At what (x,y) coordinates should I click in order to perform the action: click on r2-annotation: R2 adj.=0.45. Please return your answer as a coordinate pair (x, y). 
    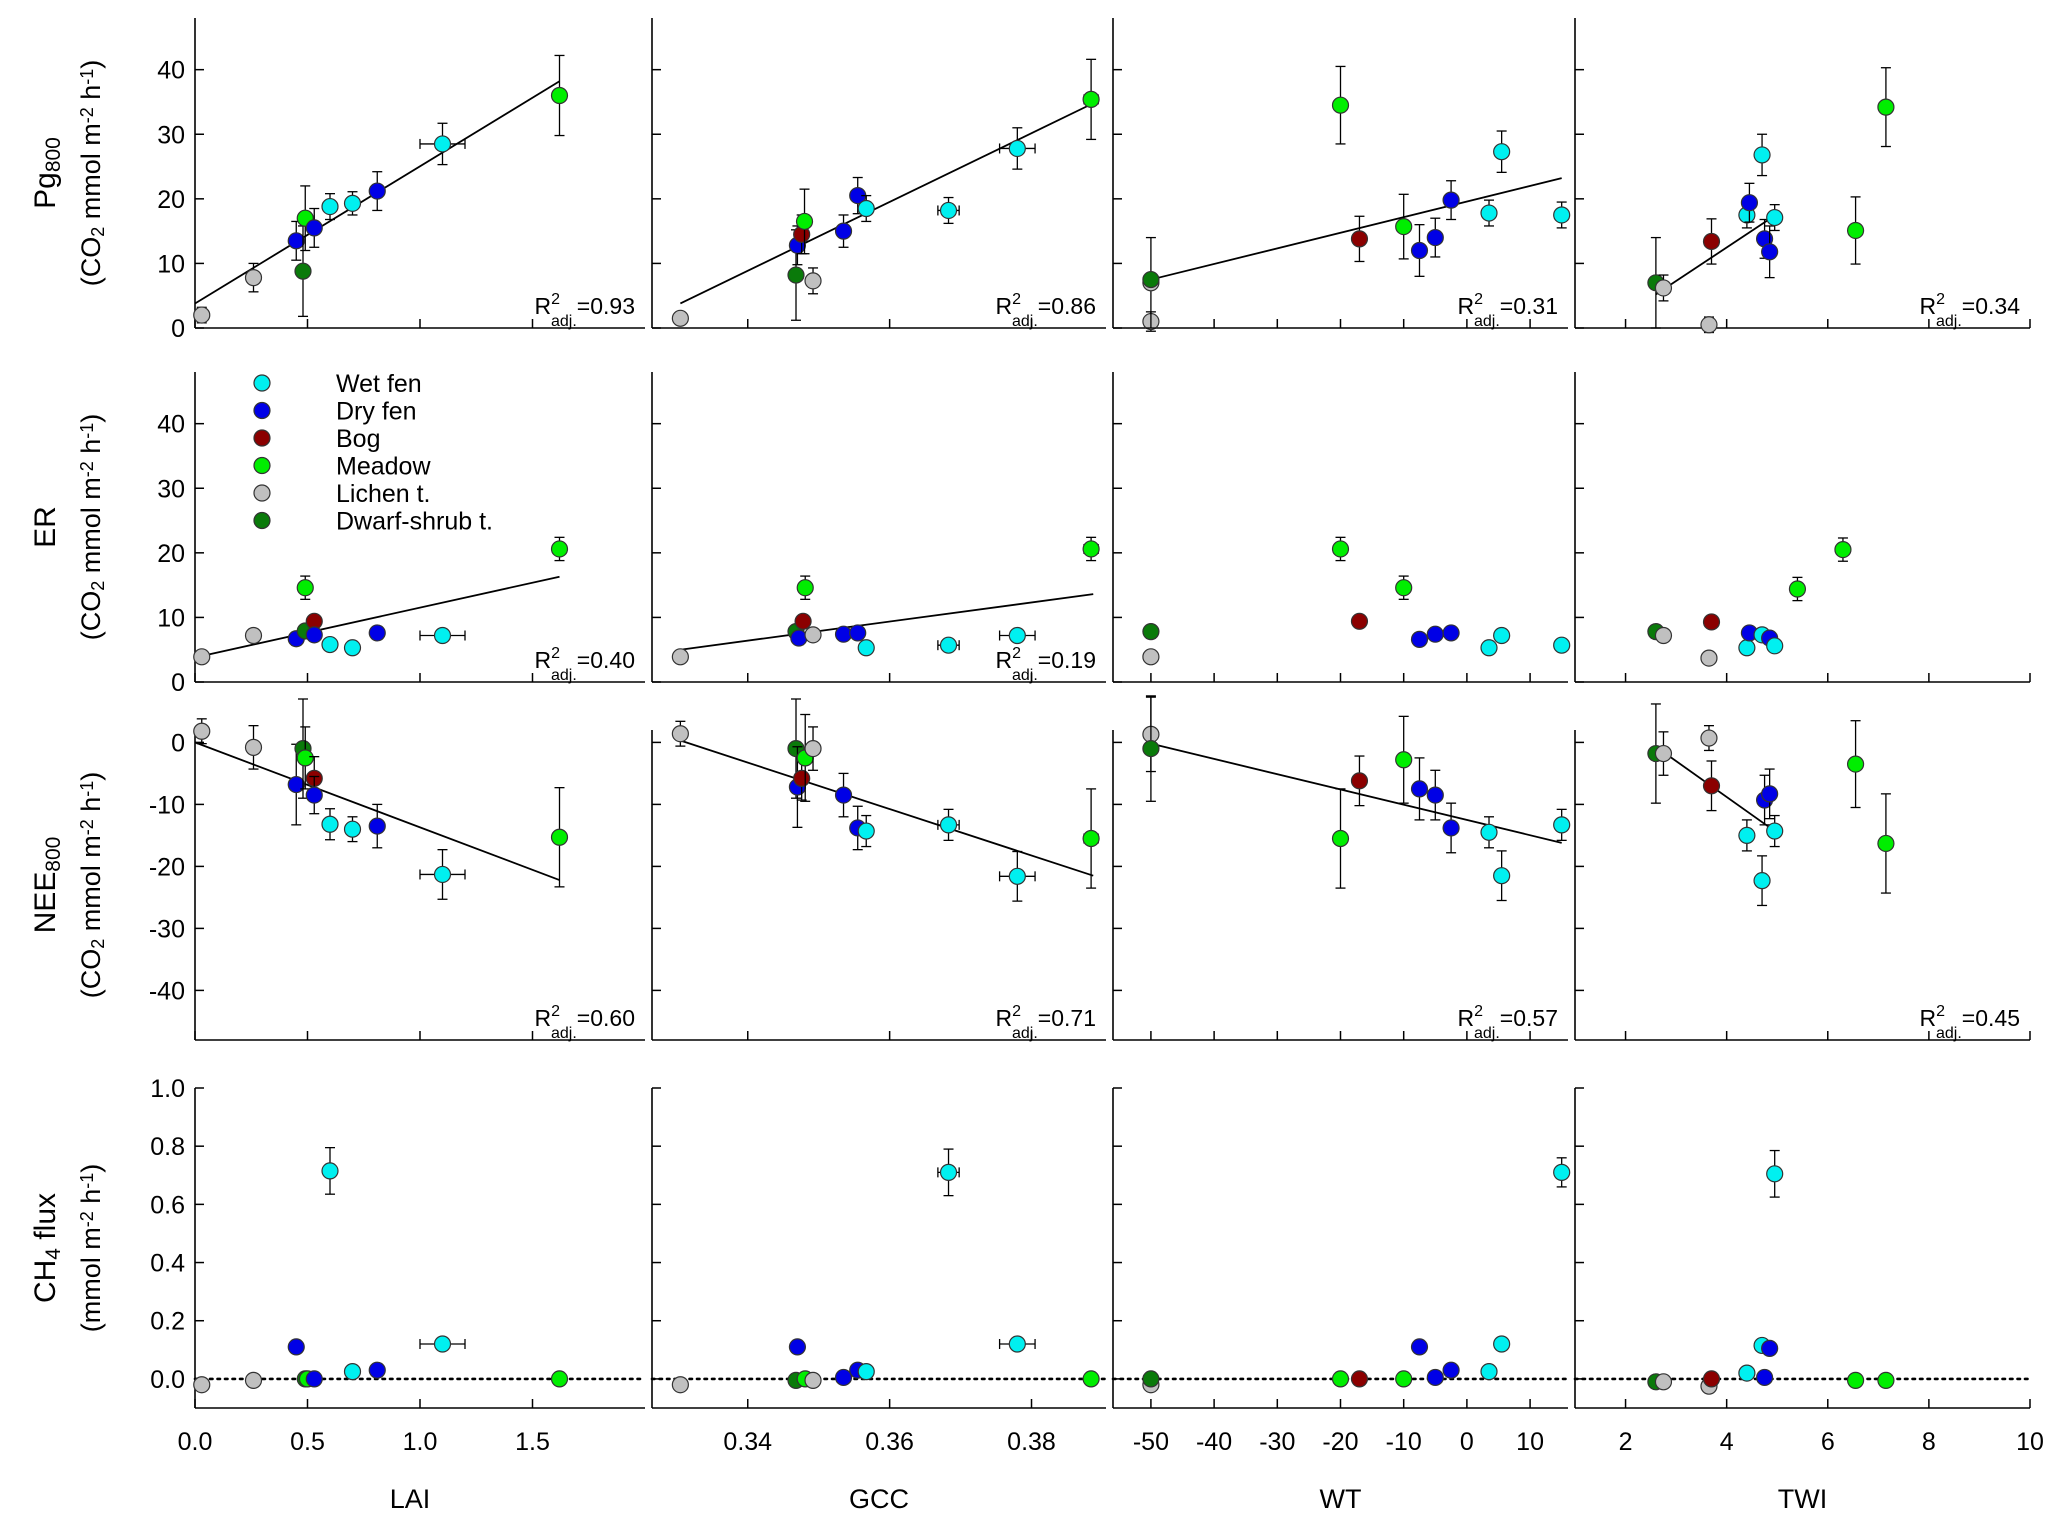
    Looking at the image, I should click on (1969, 1022).